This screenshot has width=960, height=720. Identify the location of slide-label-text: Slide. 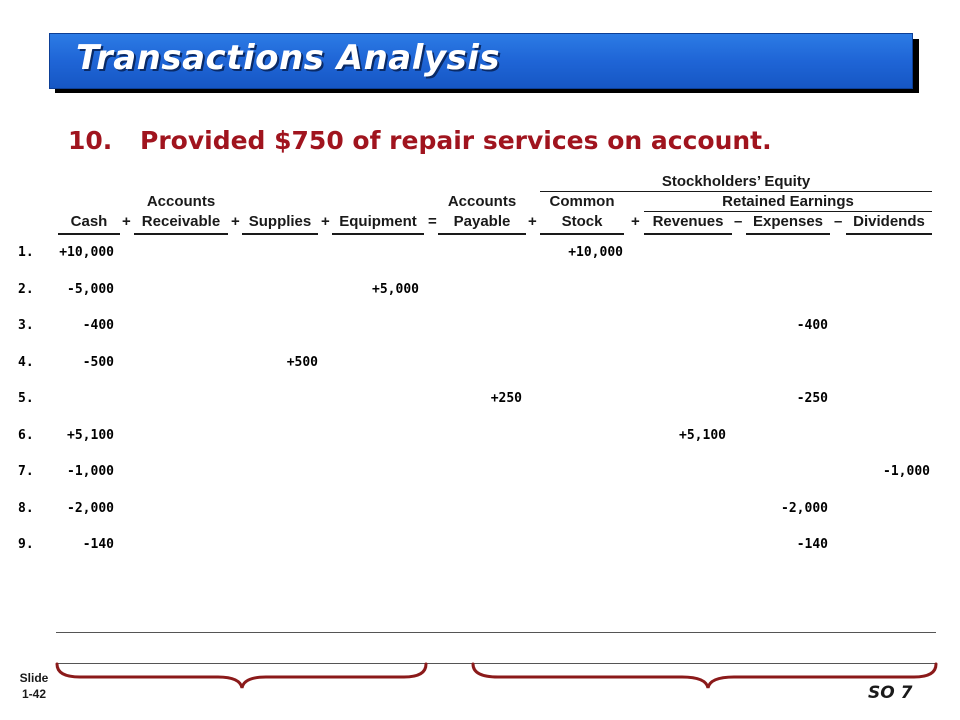
(34, 678).